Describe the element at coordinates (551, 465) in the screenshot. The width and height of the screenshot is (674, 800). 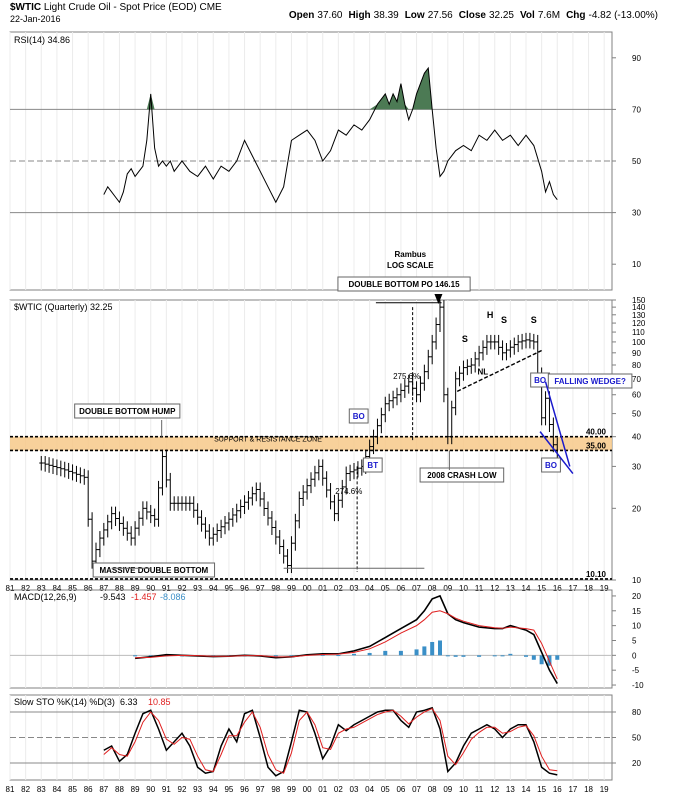
I see `bo-label-3-box` at that location.